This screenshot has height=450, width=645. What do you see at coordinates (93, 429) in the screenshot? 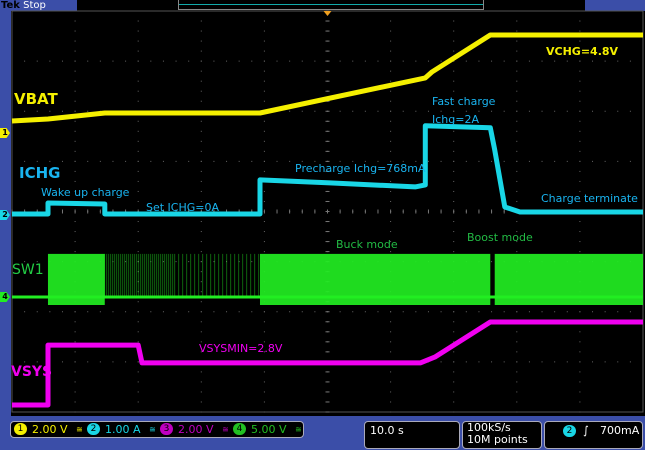
I see `ch2-badge: 2` at bounding box center [93, 429].